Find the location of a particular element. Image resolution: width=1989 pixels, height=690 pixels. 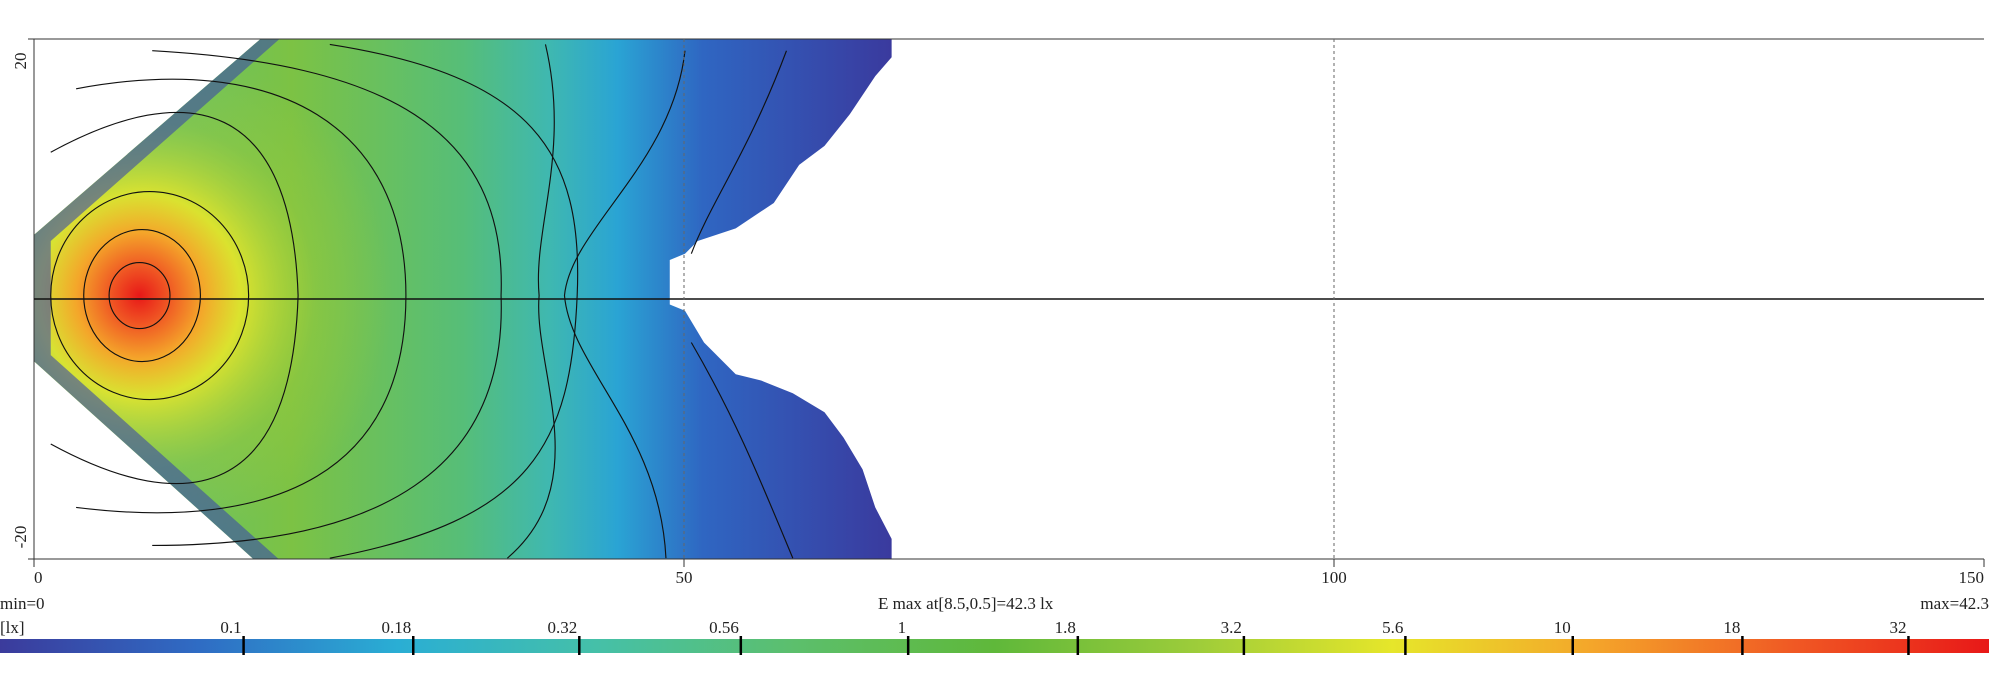

colorbar-tick-label: 1.8 is located at coordinates (1065, 627).